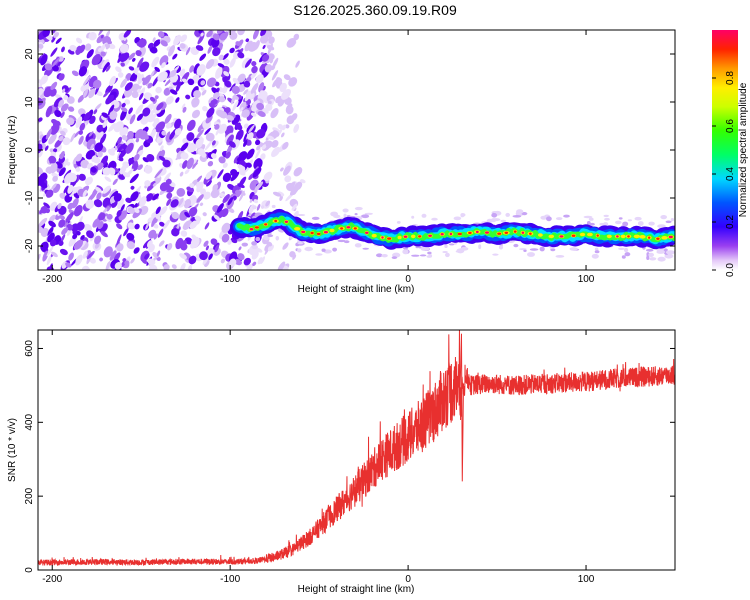  Describe the element at coordinates (408, 279) in the screenshot. I see `x-tick-label: 0` at that location.